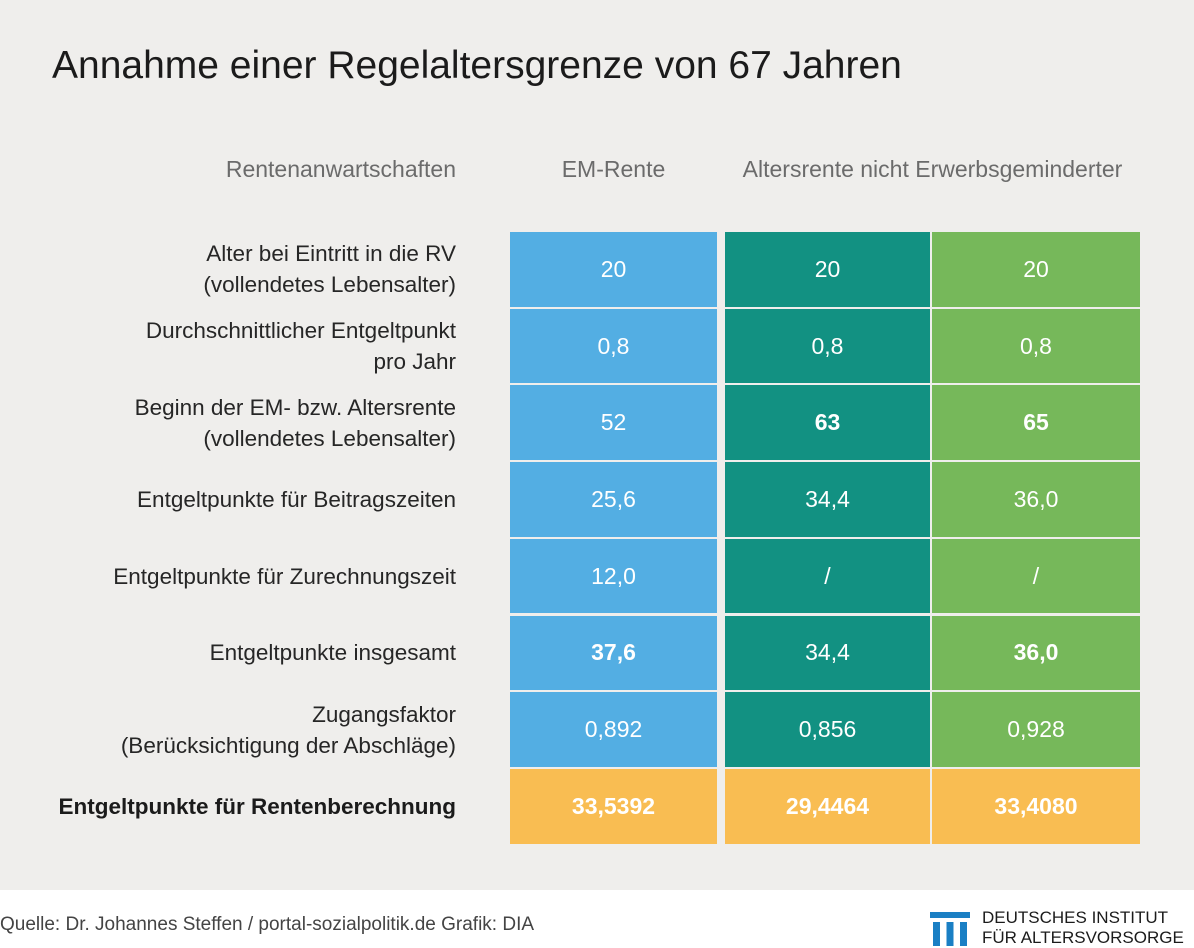  I want to click on cell-altersrente-a: 29,4464, so click(827, 806).